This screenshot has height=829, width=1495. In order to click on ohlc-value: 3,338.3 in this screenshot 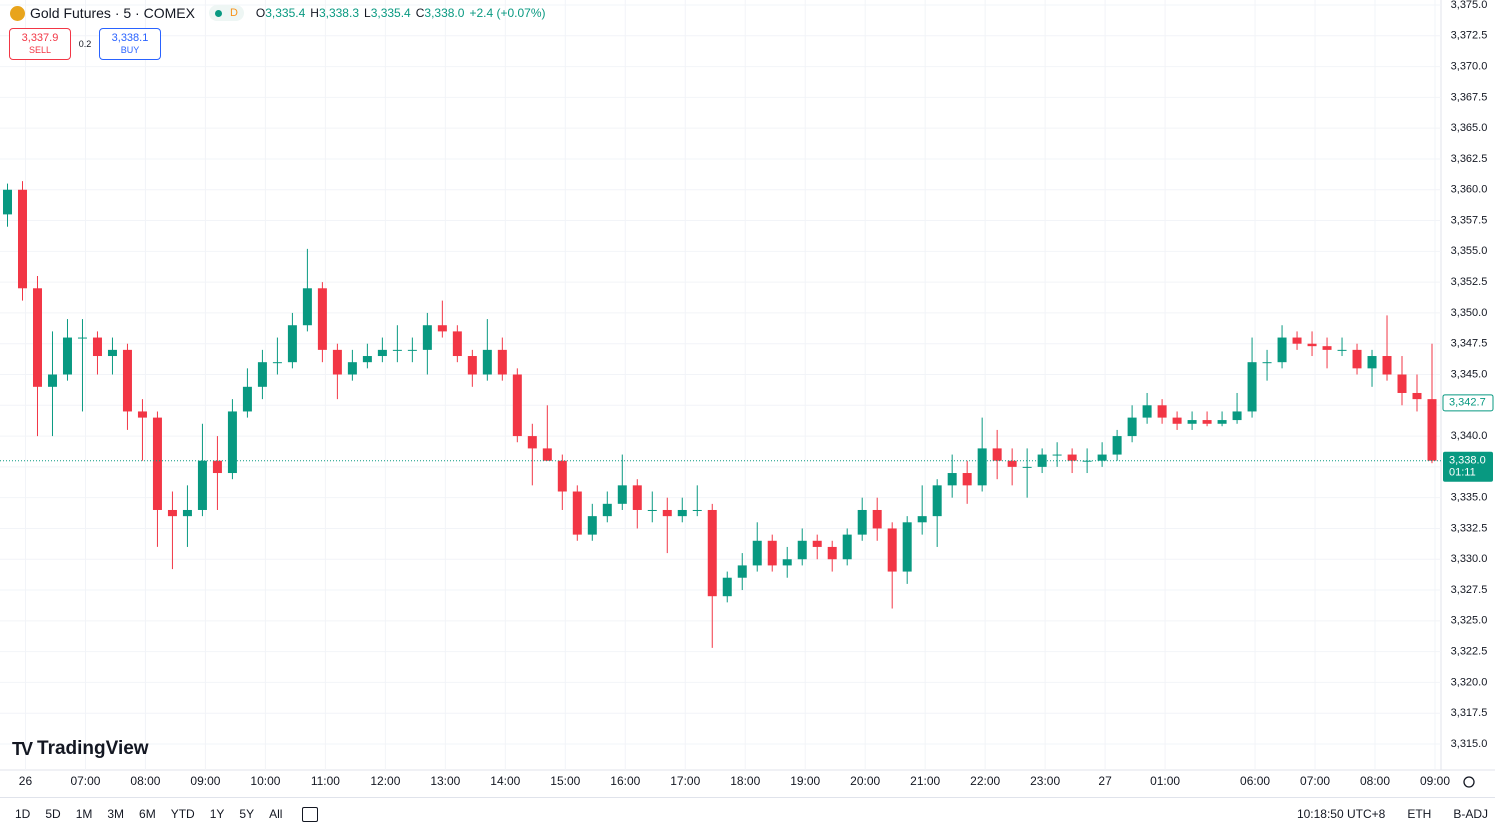, I will do `click(338, 13)`.